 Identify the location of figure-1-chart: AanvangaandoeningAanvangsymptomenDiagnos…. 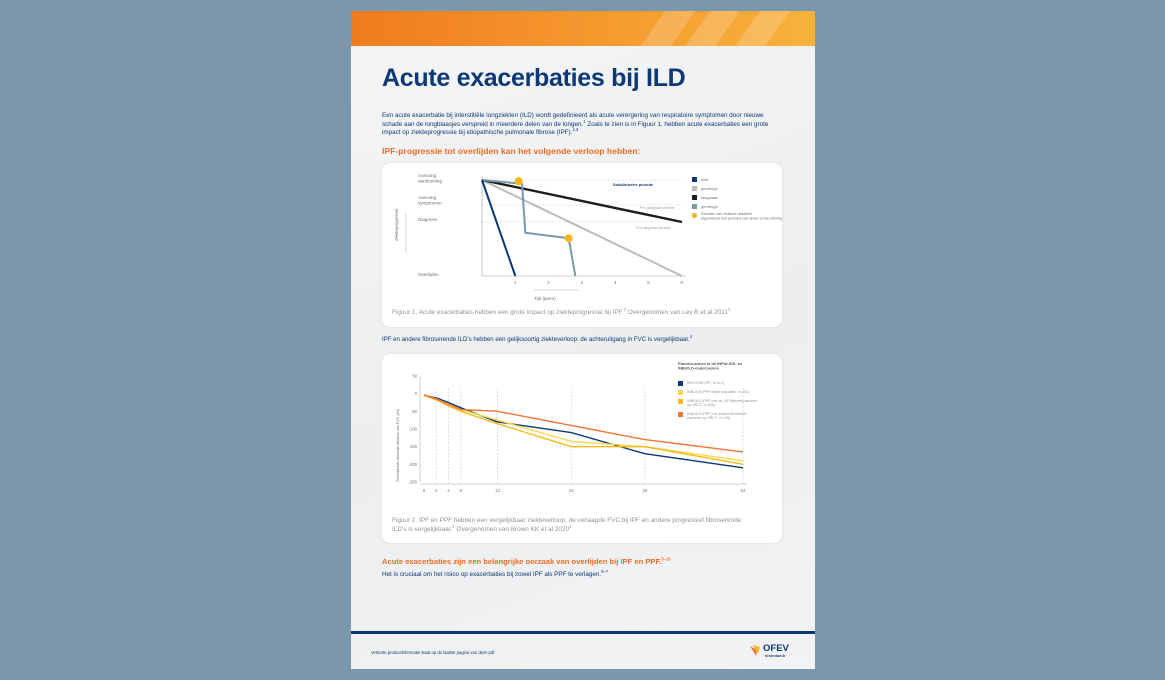
(588, 237).